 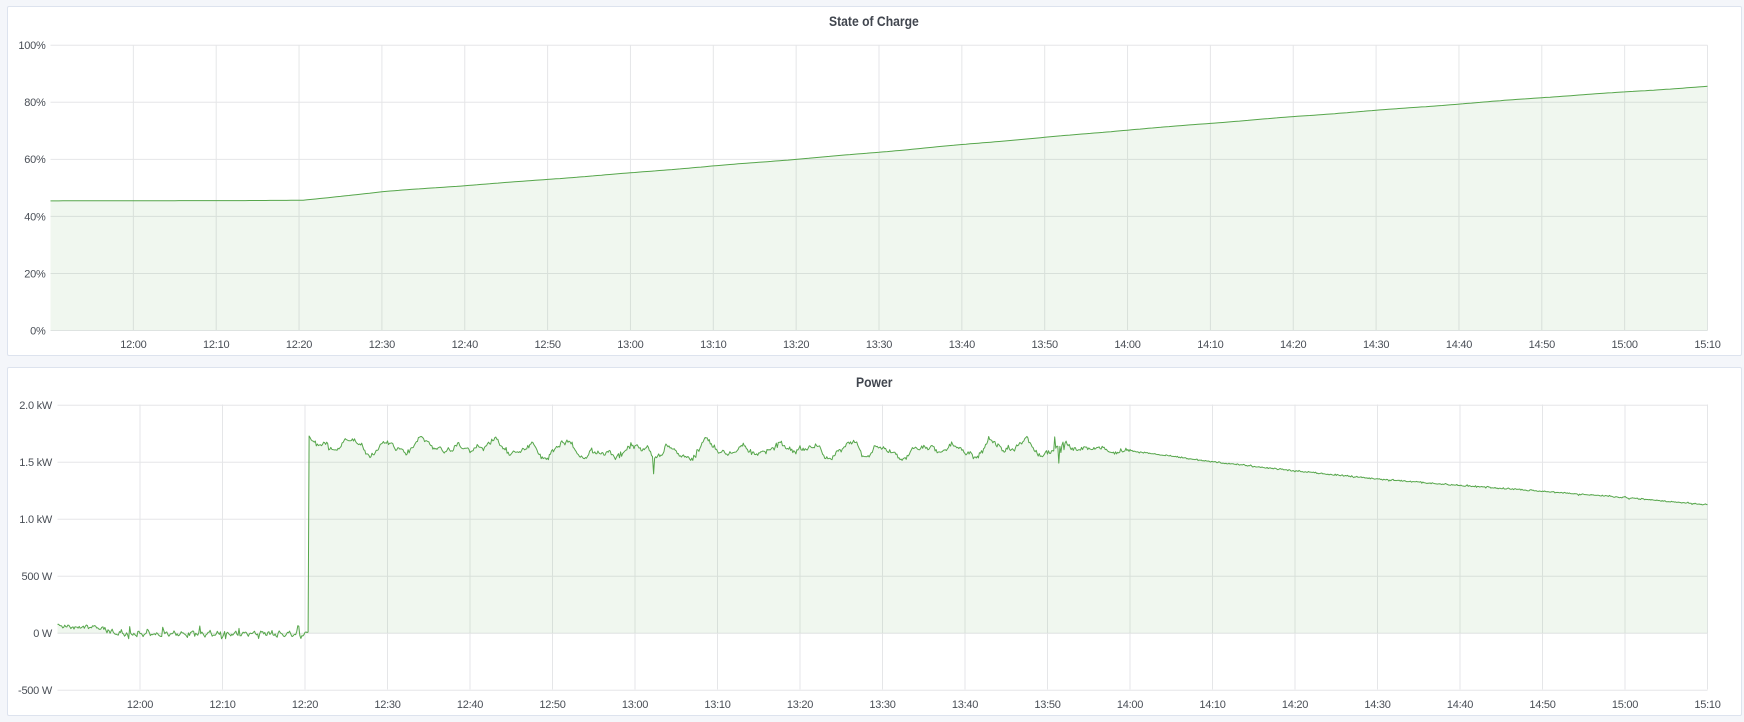 What do you see at coordinates (43, 634) in the screenshot?
I see `svg-text: 0 W` at bounding box center [43, 634].